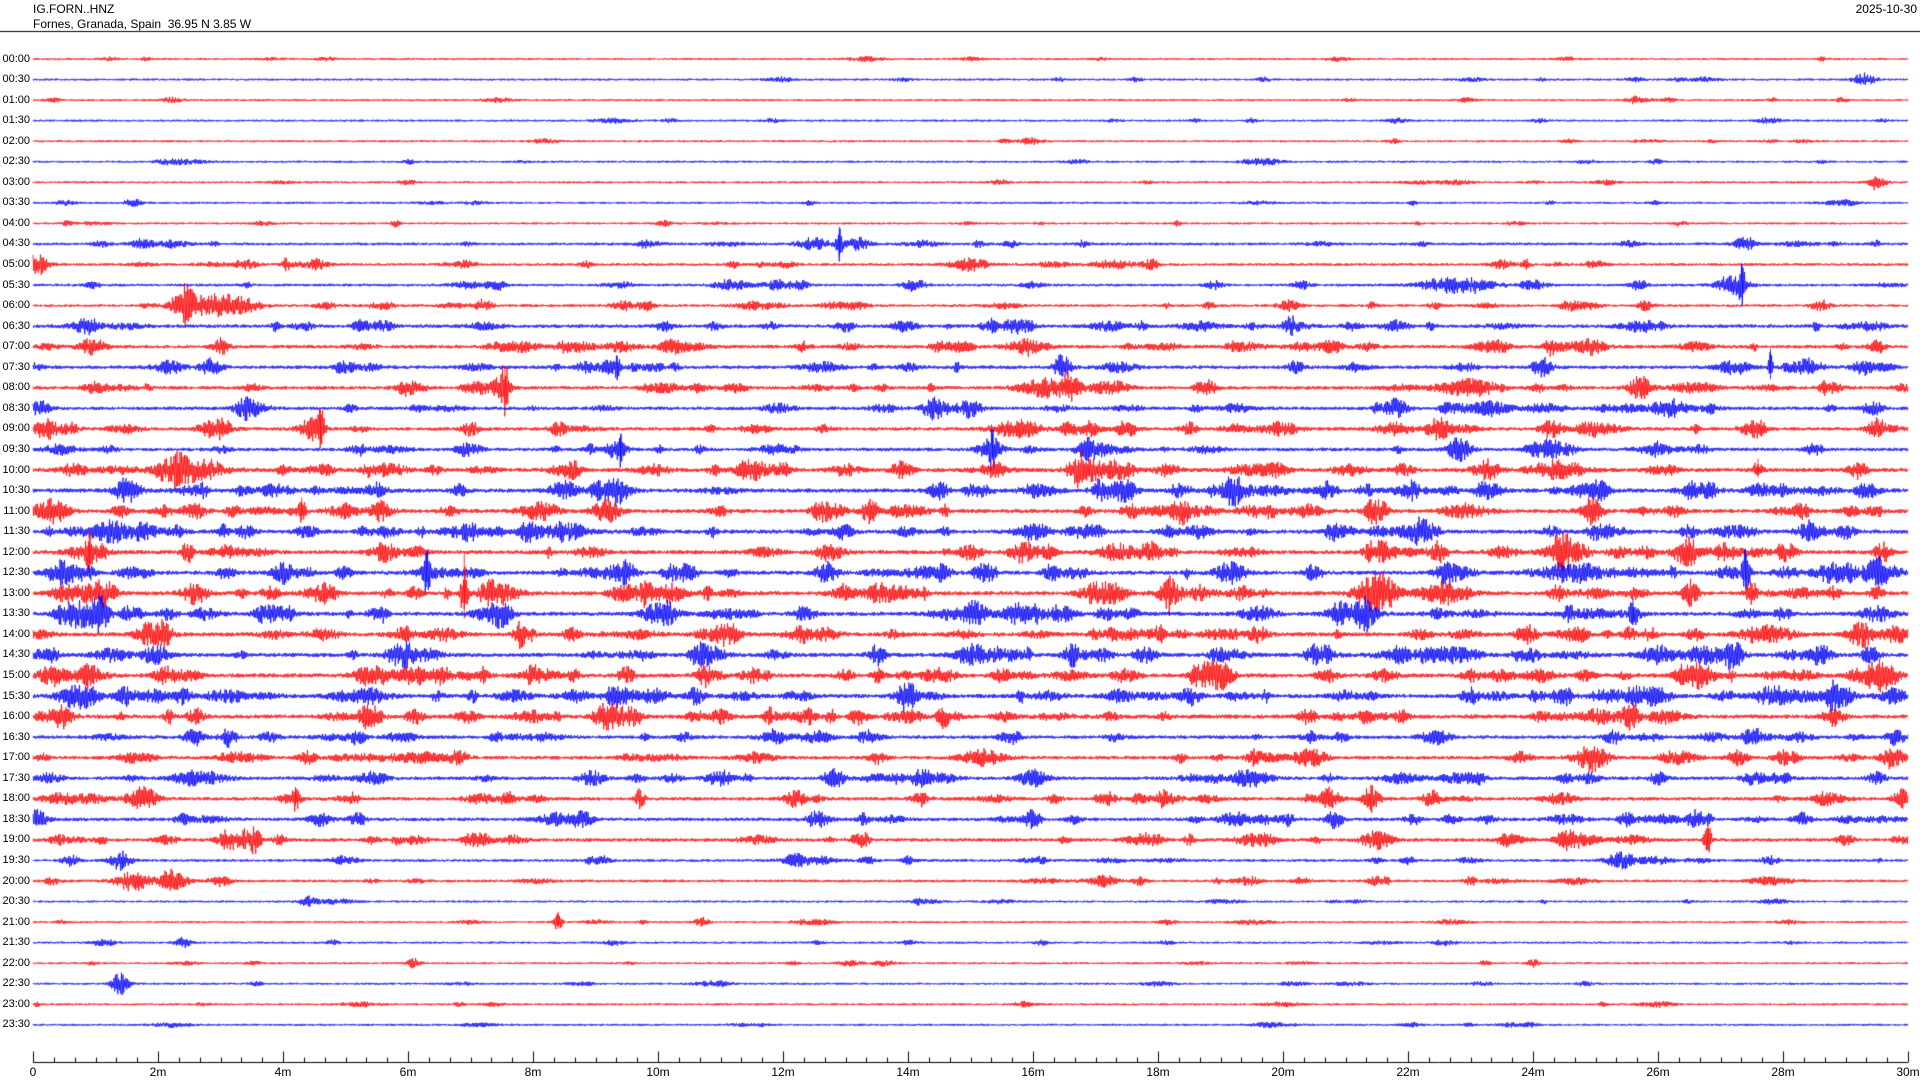  I want to click on row-time-label: 09:30, so click(16, 448).